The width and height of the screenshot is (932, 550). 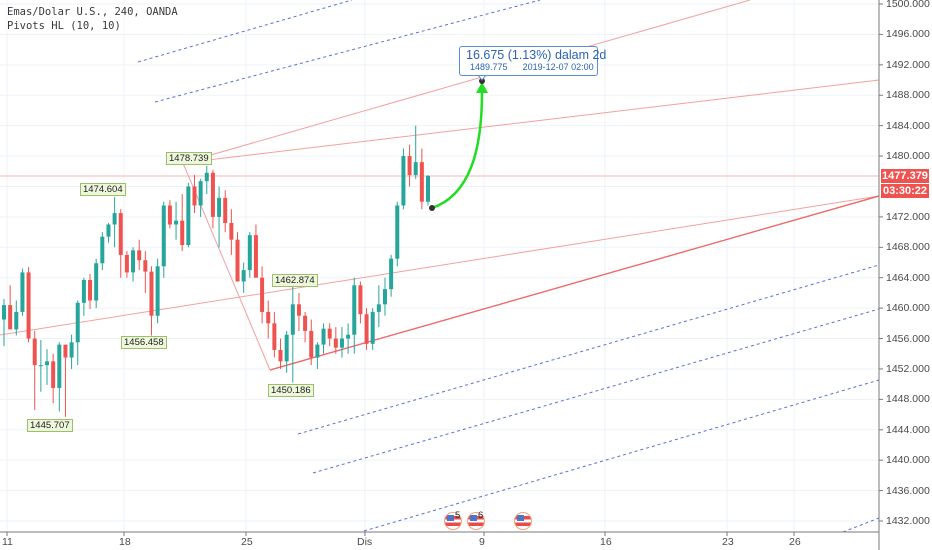 I want to click on time-tick-label: 9, so click(x=482, y=542).